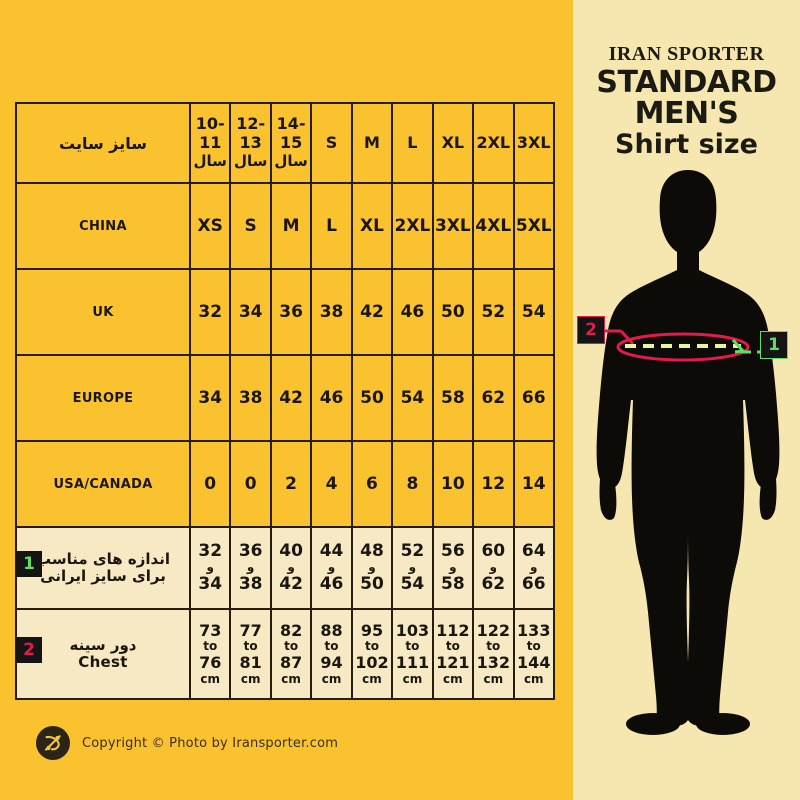 The width and height of the screenshot is (800, 800). What do you see at coordinates (686, 82) in the screenshot?
I see `title-standard: STANDARD` at bounding box center [686, 82].